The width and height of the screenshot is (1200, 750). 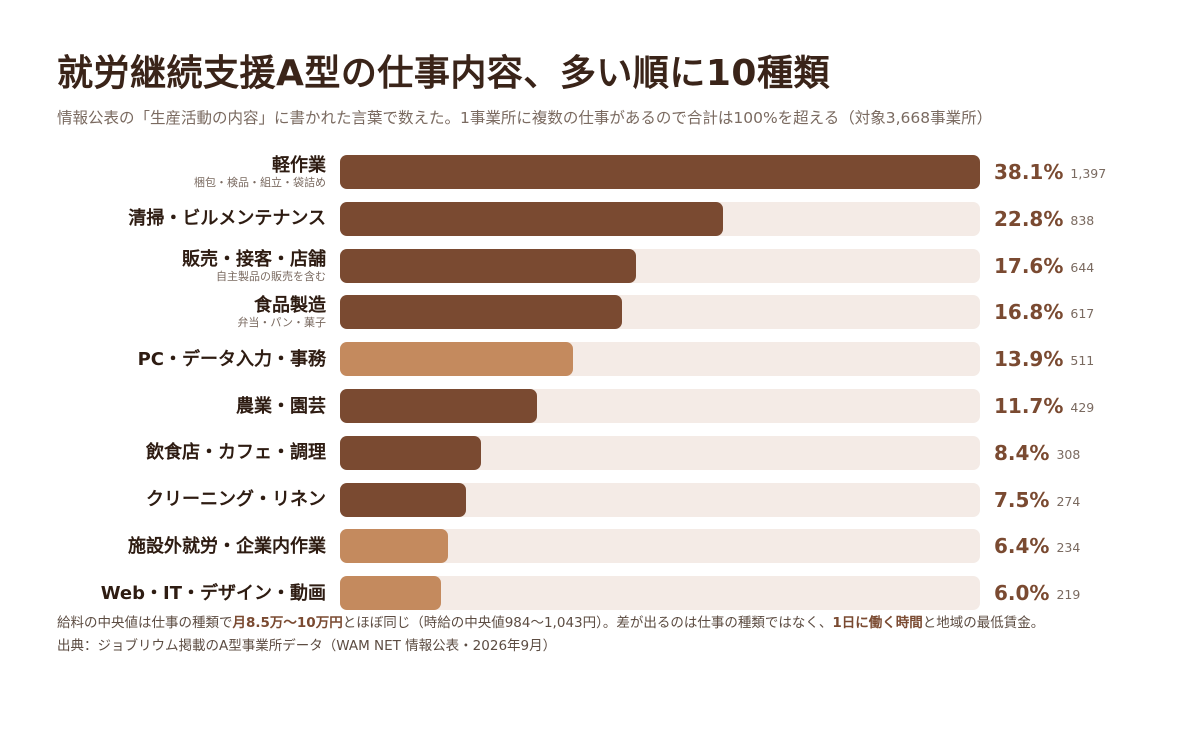 I want to click on category-label: 販売・接客・店舗, so click(x=254, y=259).